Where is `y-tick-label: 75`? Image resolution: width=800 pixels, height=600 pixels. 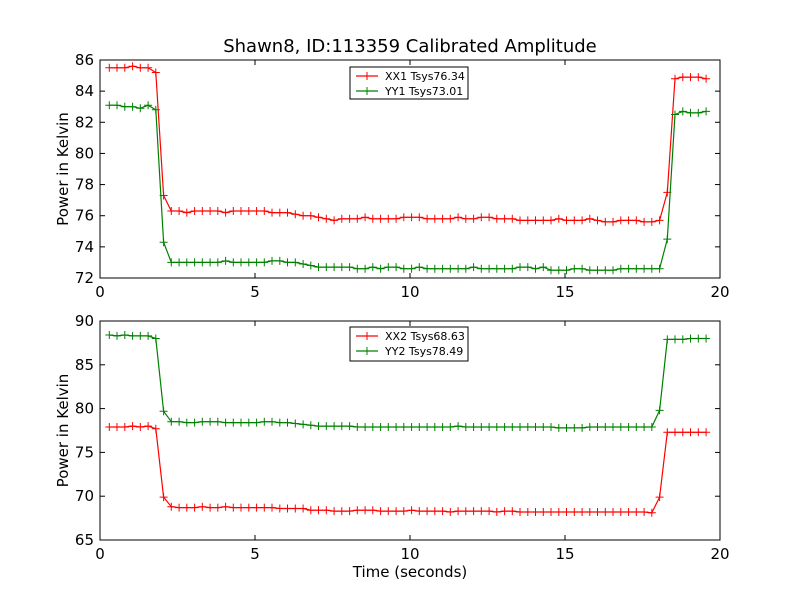 y-tick-label: 75 is located at coordinates (84, 452).